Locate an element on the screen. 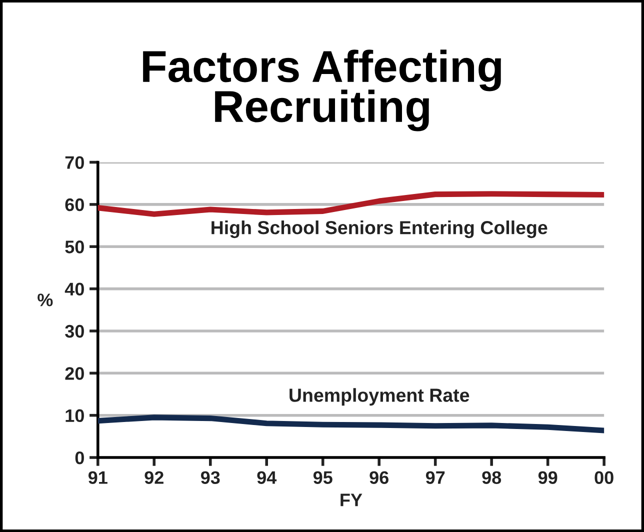  y-tick-label: 60 is located at coordinates (74, 205).